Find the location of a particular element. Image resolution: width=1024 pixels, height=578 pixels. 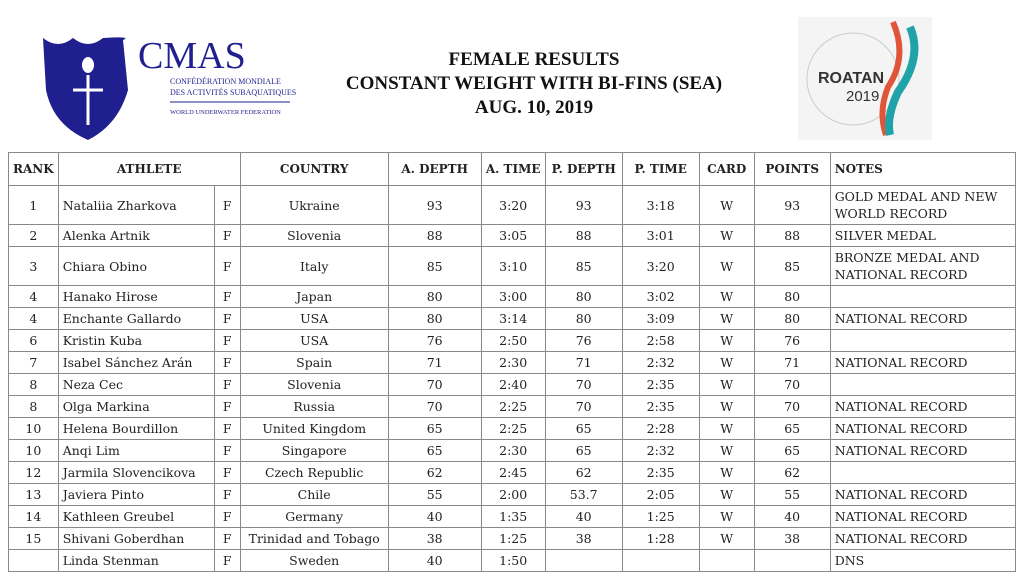

cell-p-time: 2:35 is located at coordinates (660, 384).